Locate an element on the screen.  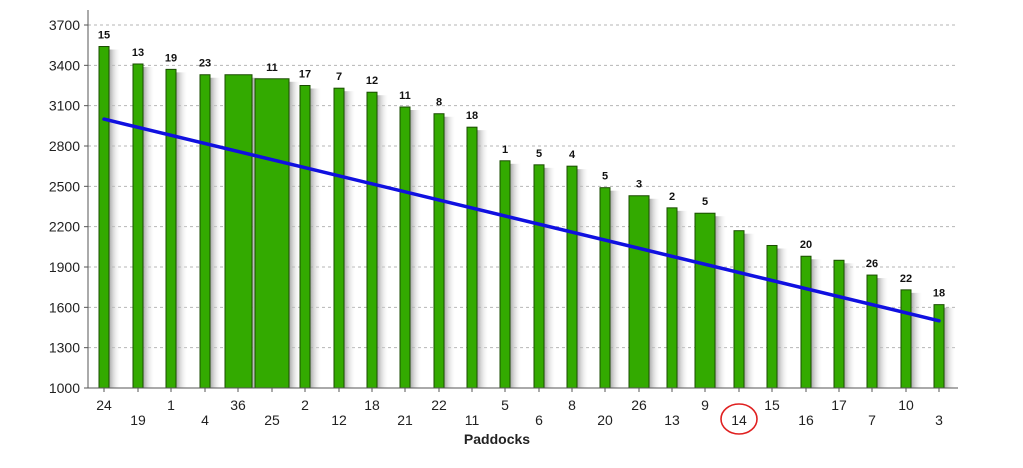
x-tick-label: 4 is located at coordinates (205, 420).